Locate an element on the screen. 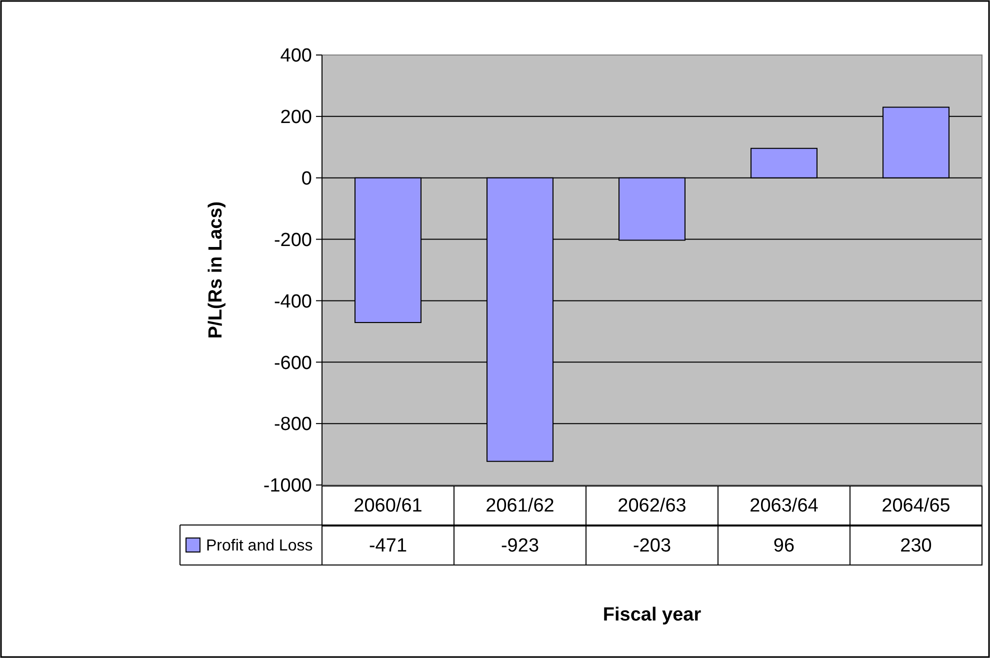  x-axis-title: Fiscal year is located at coordinates (652, 615).